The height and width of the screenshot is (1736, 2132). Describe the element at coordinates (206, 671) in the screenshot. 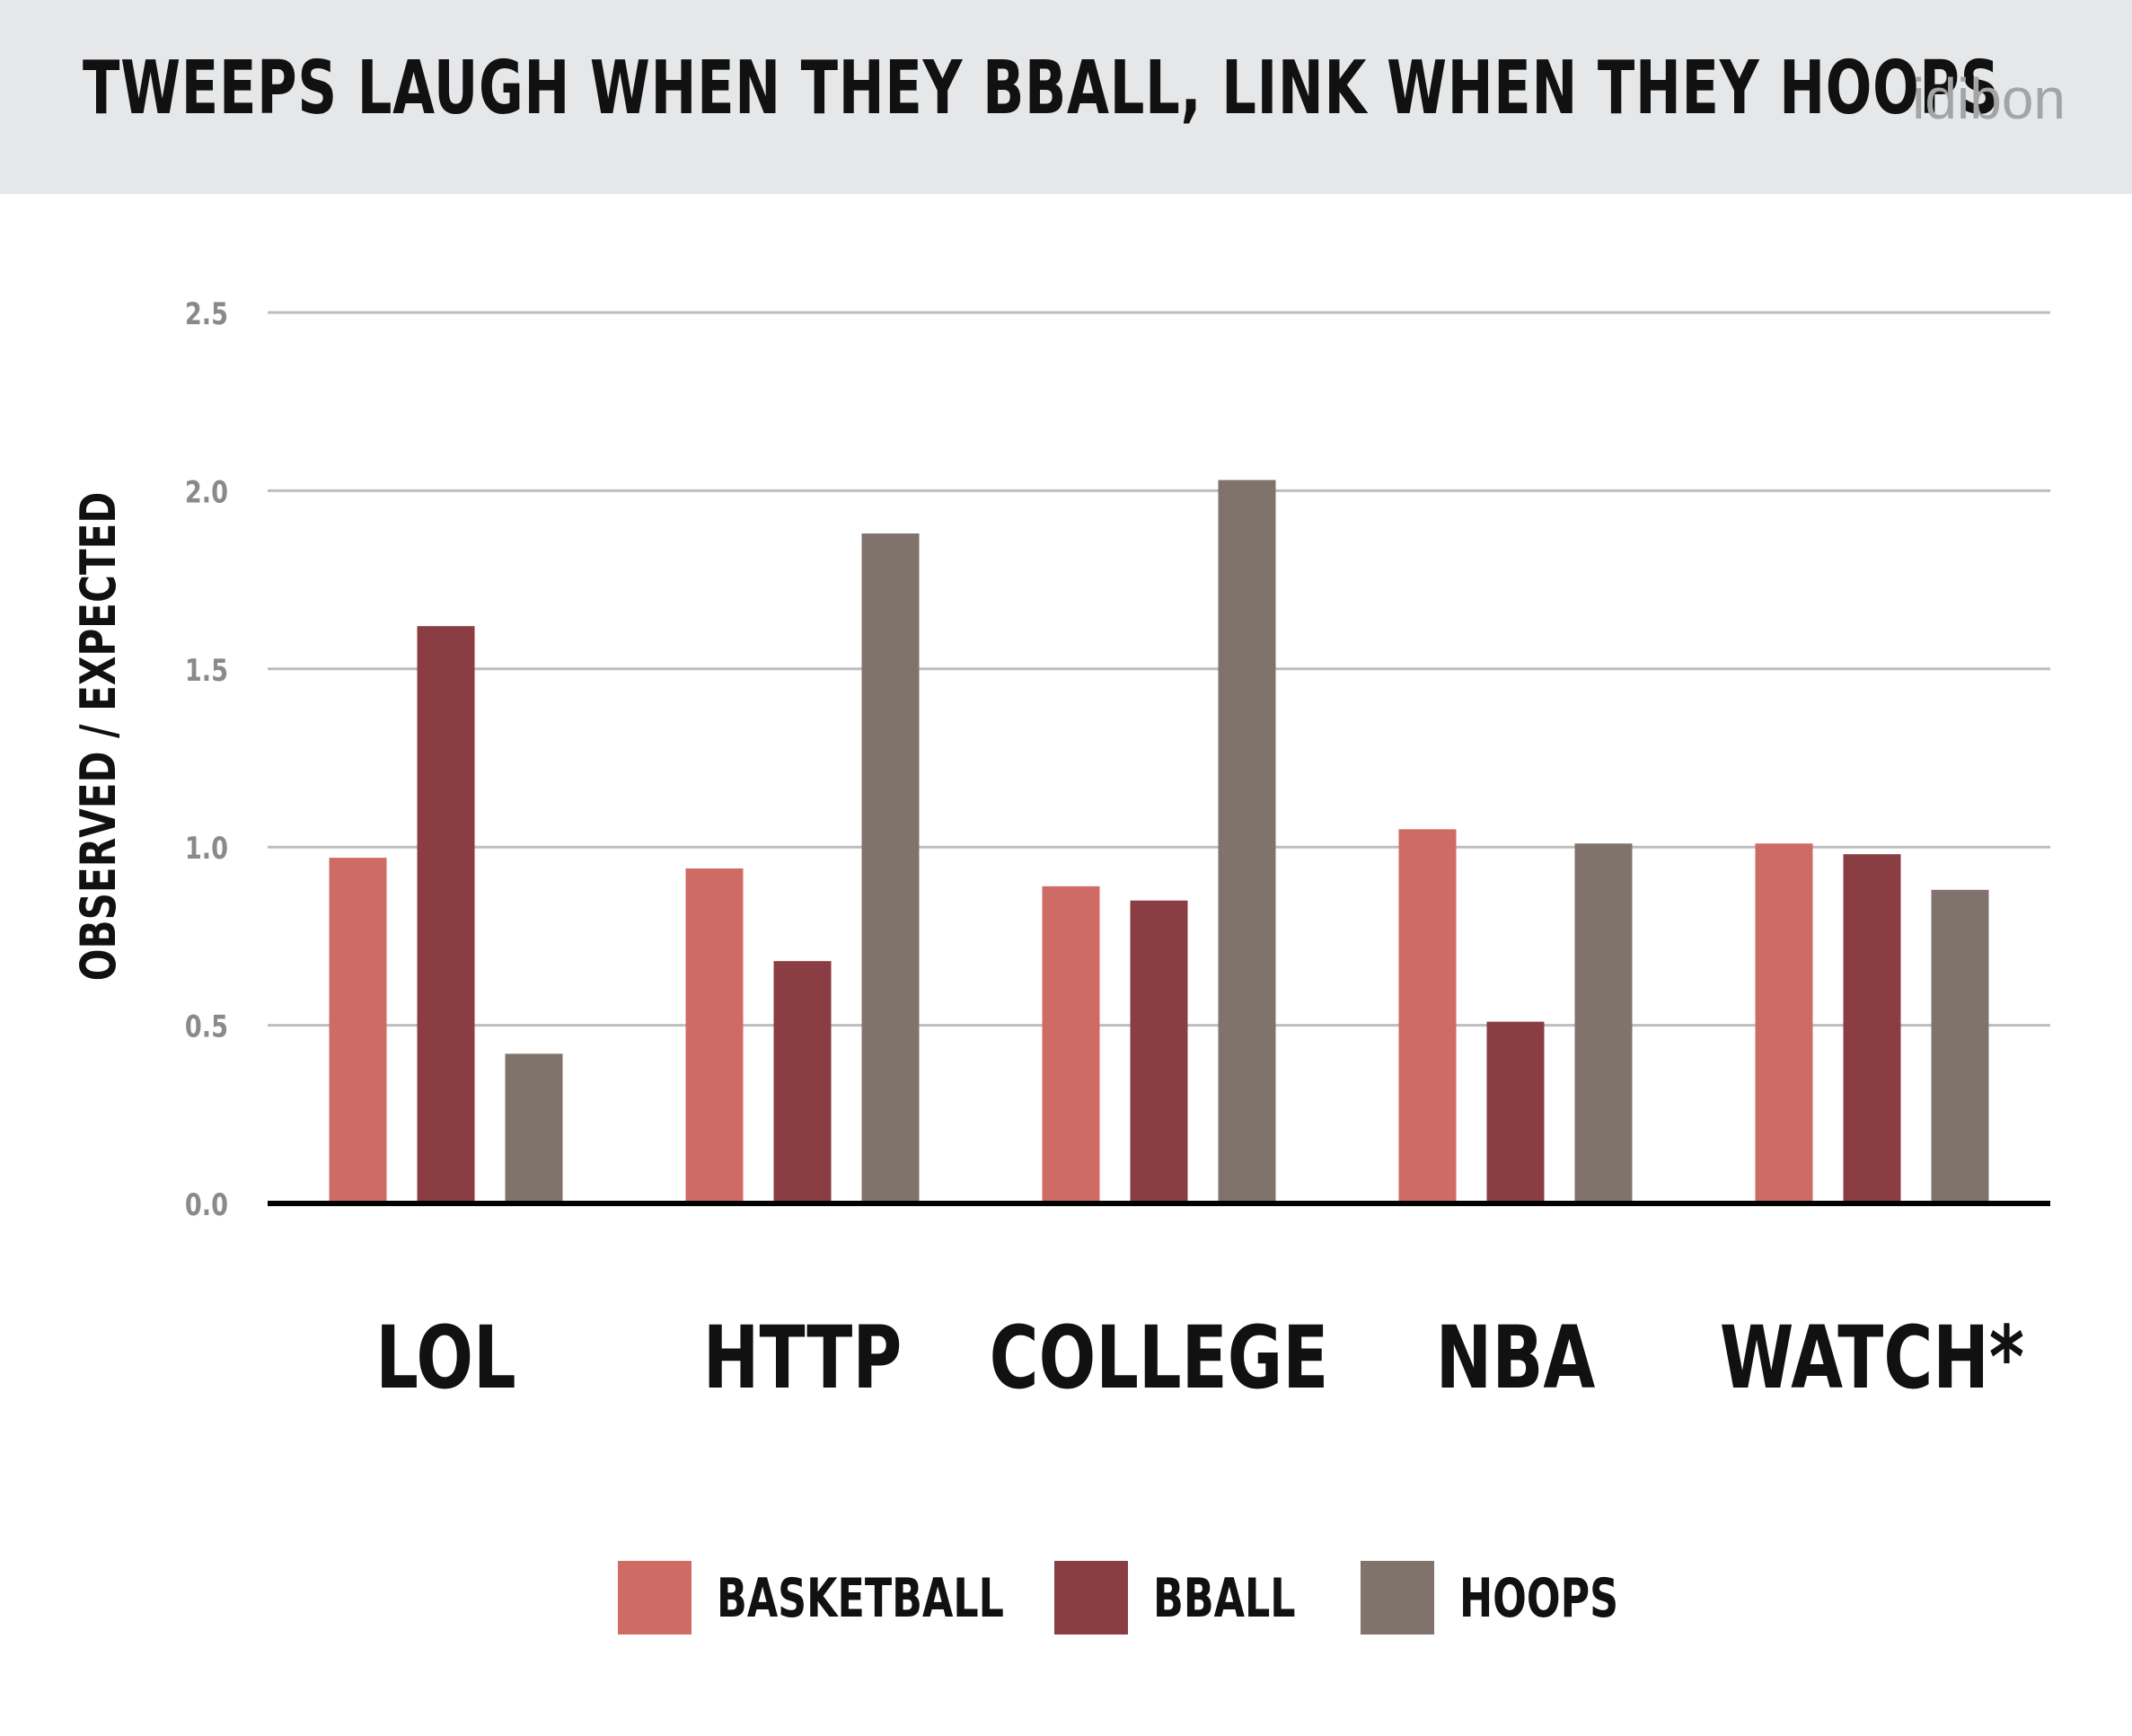

I see `y-tick-label: 1.5` at that location.